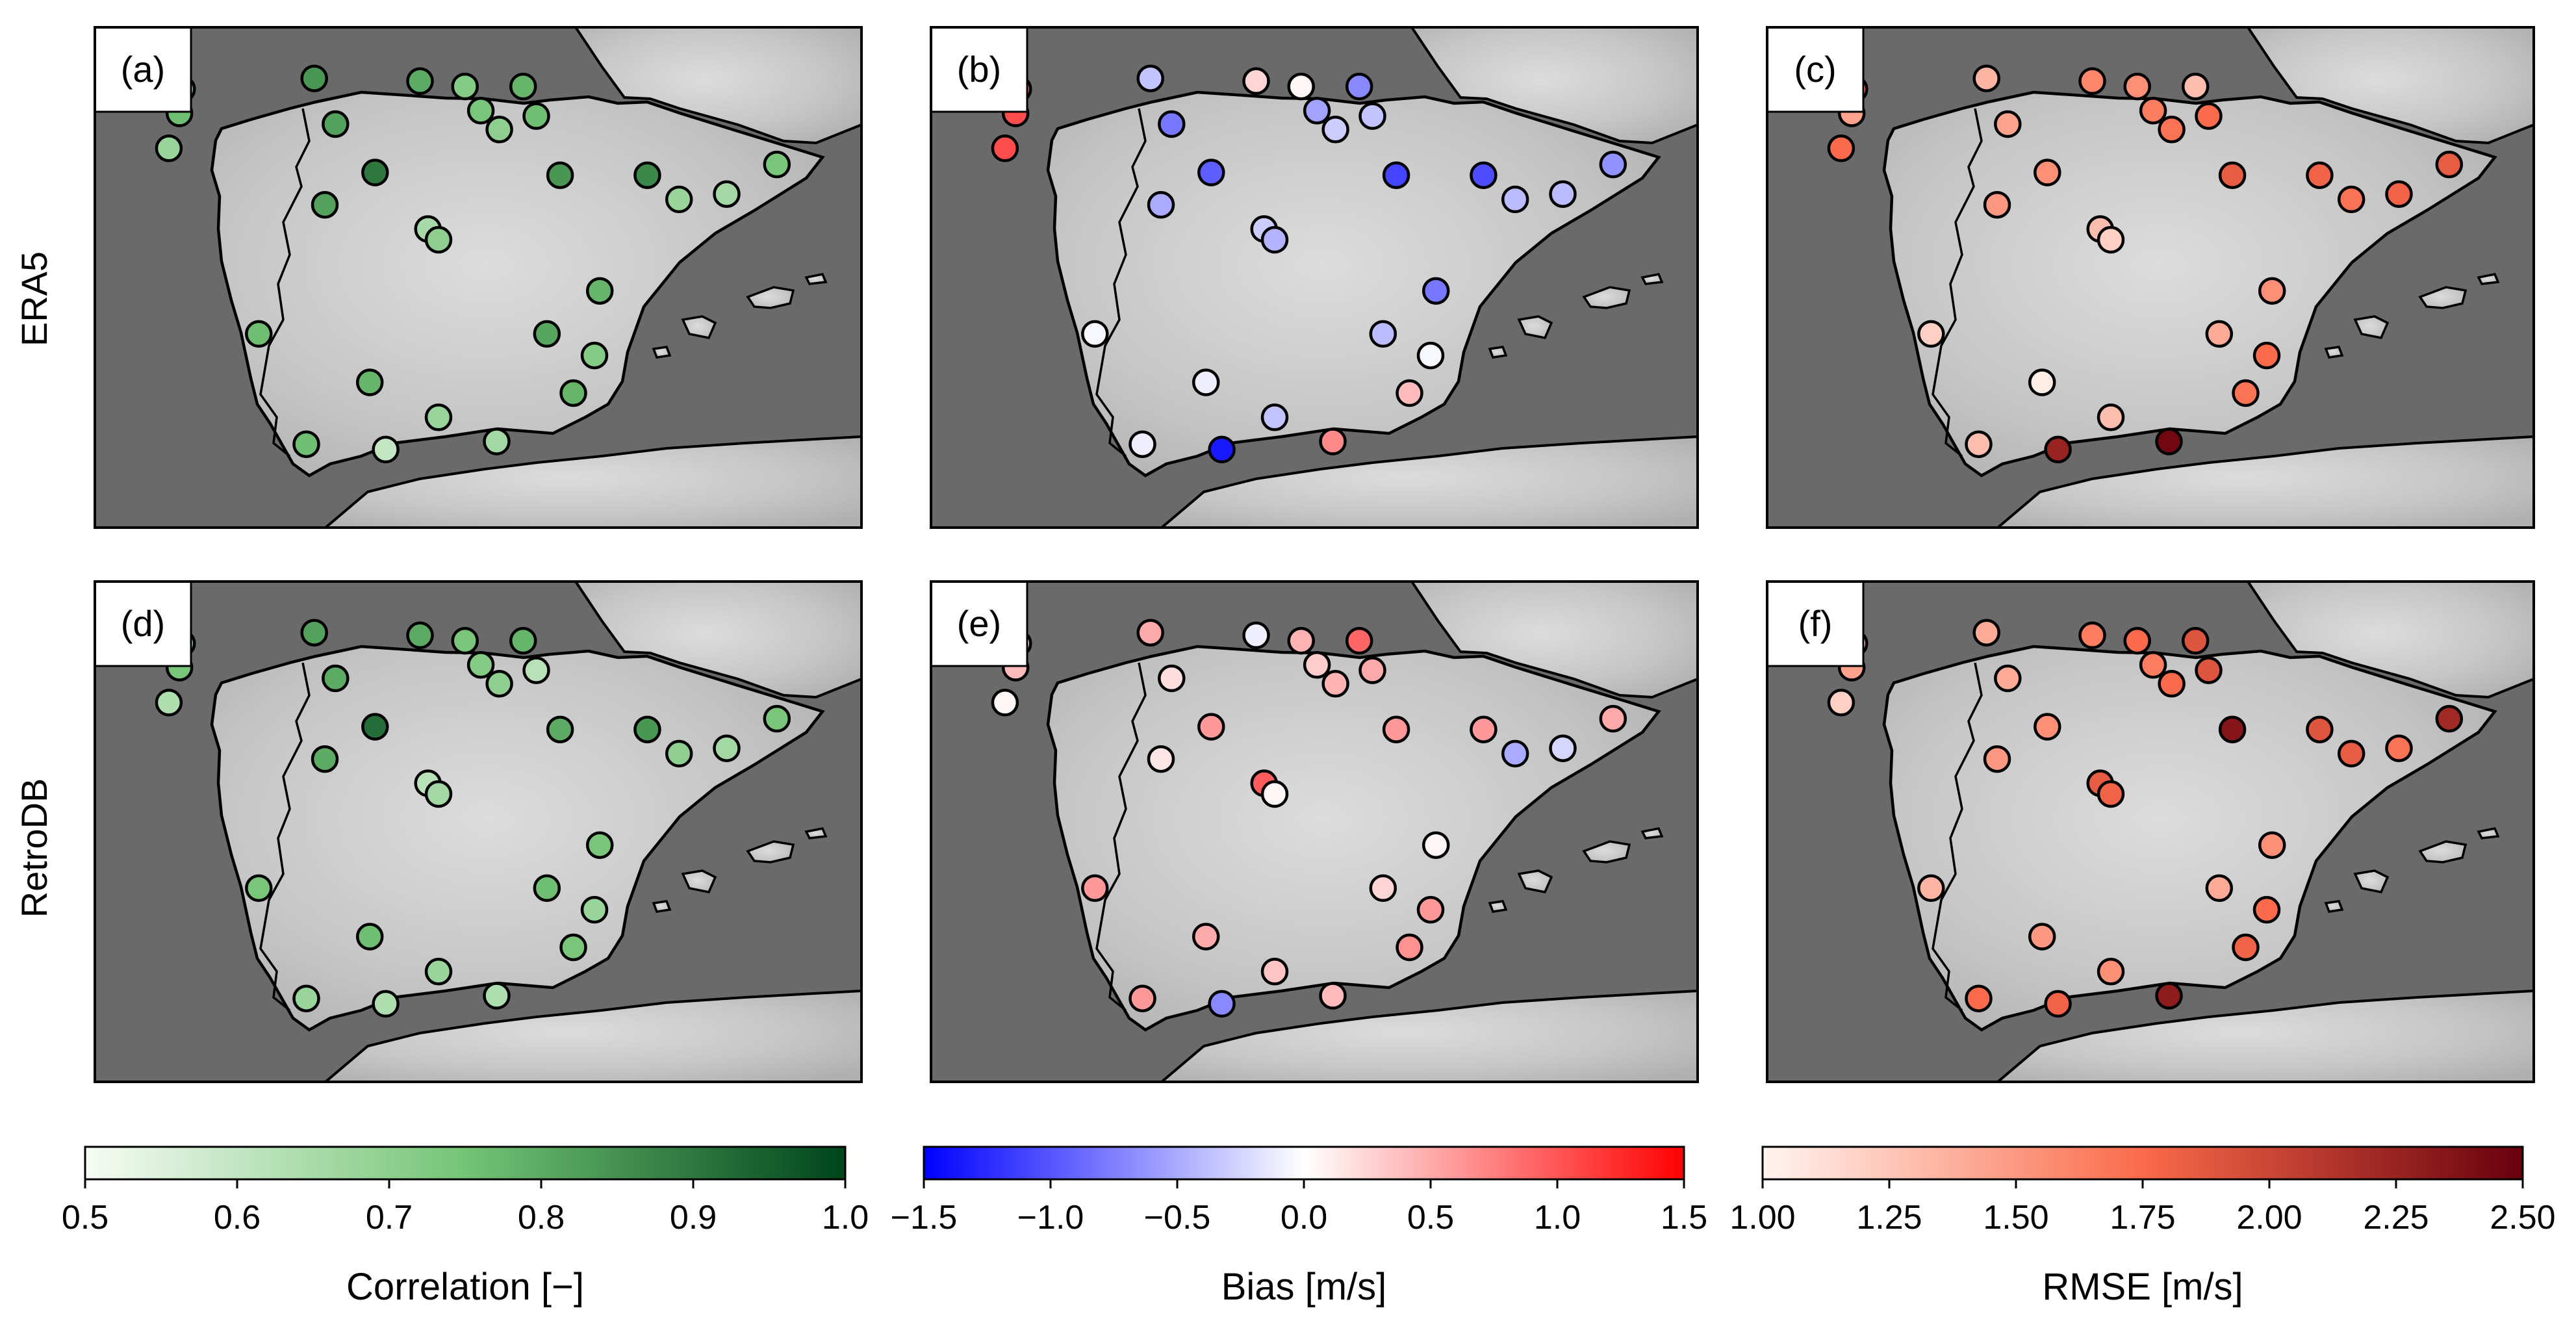 This screenshot has width=2576, height=1332. I want to click on panel-b: (b), so click(1314, 277).